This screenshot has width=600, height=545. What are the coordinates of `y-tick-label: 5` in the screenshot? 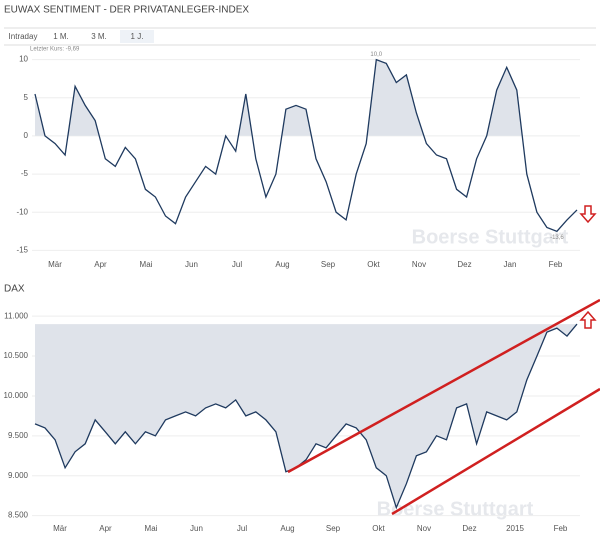 It's located at (26, 97).